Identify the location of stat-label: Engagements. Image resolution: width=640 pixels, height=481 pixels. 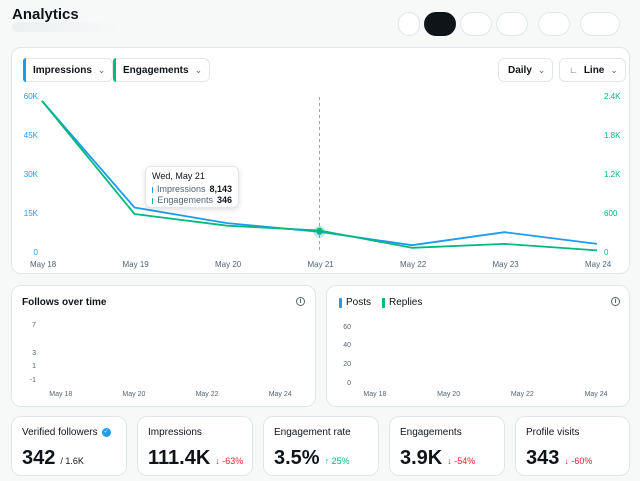
(431, 432).